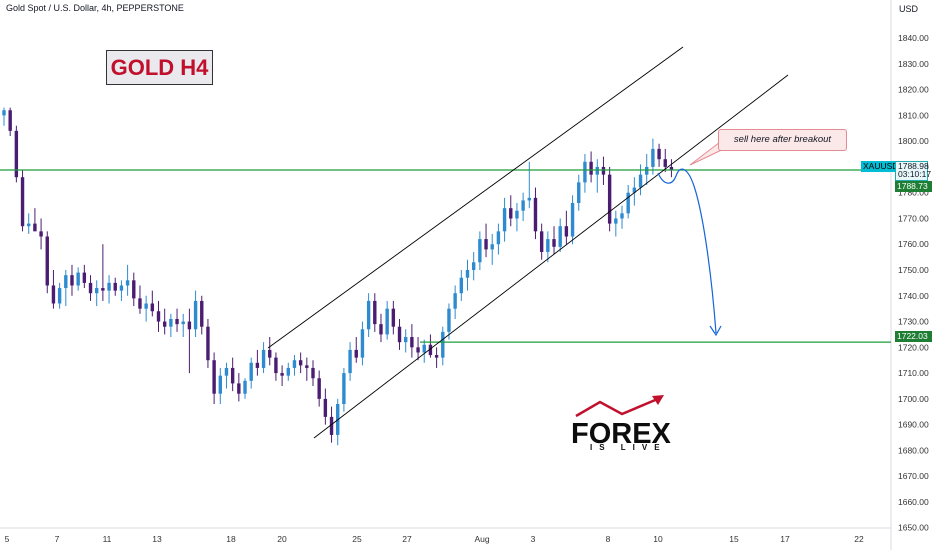 The width and height of the screenshot is (932, 555). Describe the element at coordinates (913, 450) in the screenshot. I see `y-tick-label: 1680.00` at that location.